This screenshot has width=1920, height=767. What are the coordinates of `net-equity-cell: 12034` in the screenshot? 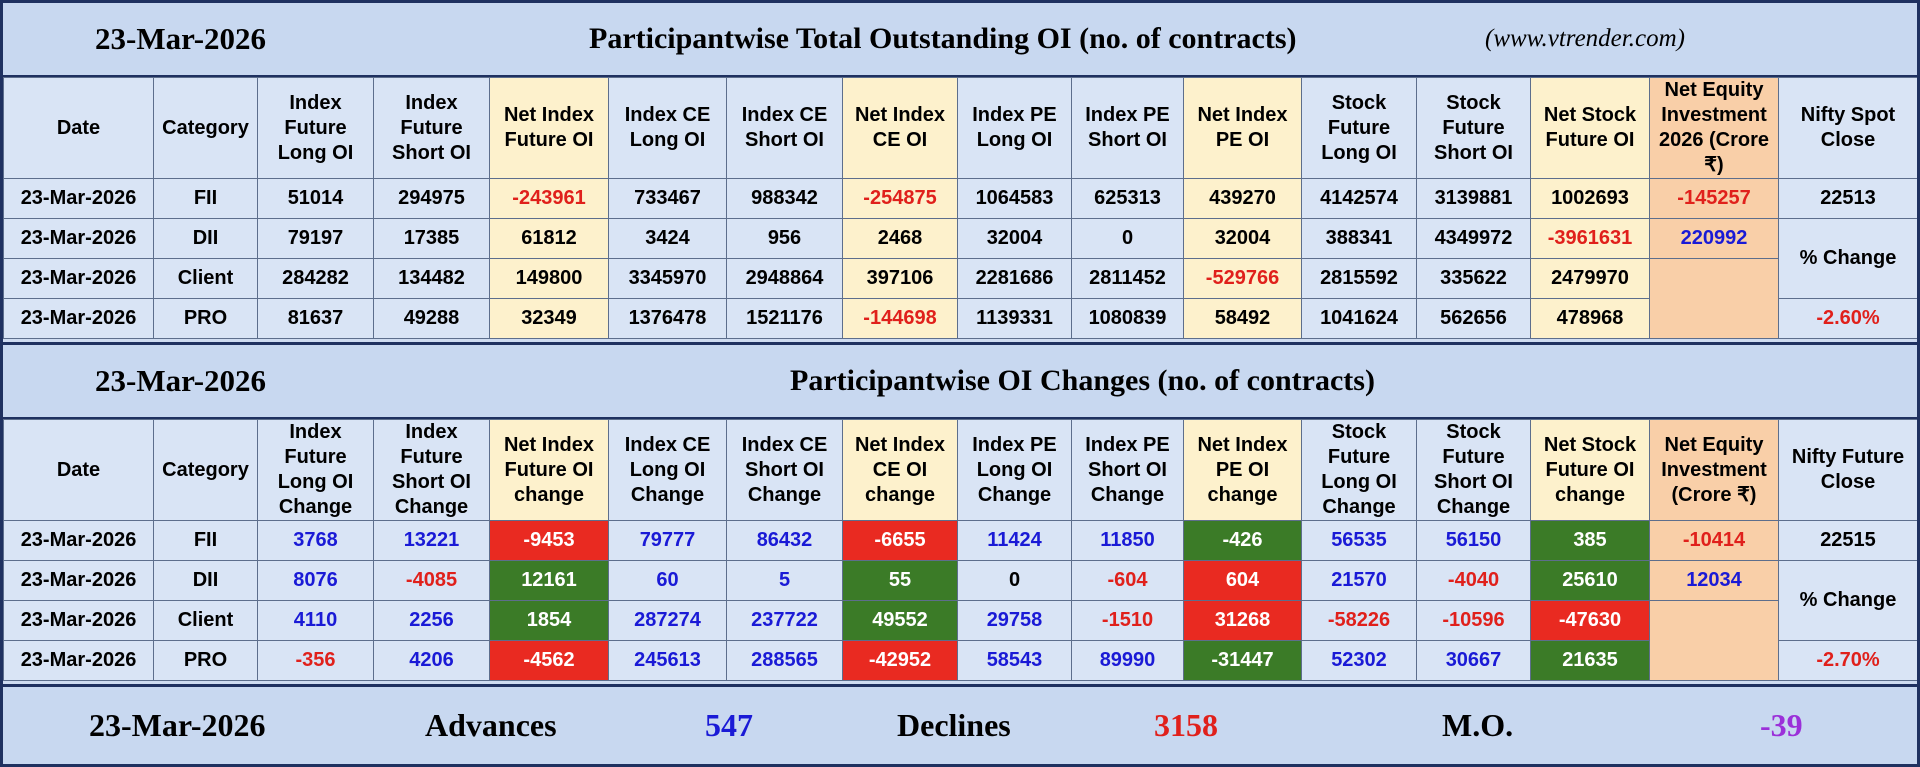 It's located at (1714, 580).